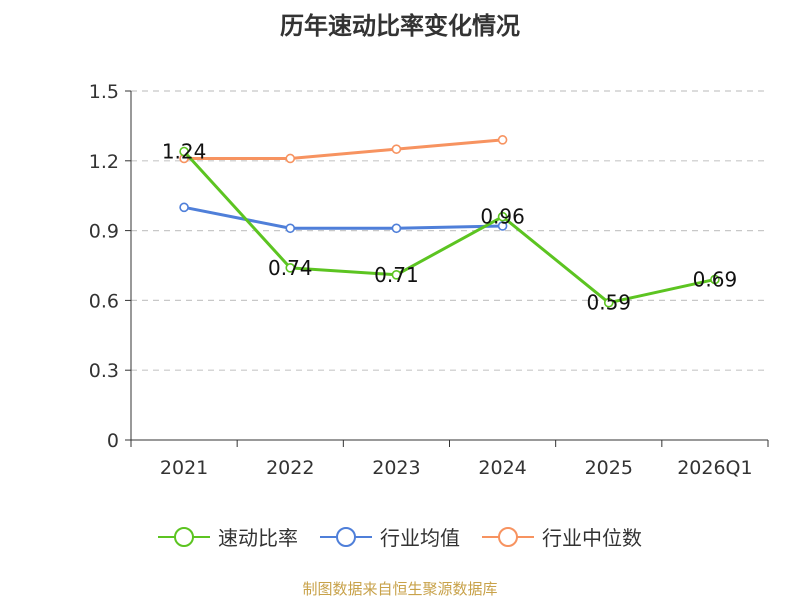  I want to click on source-note: 制图数据来自恒生聚源数据库, so click(400, 589).